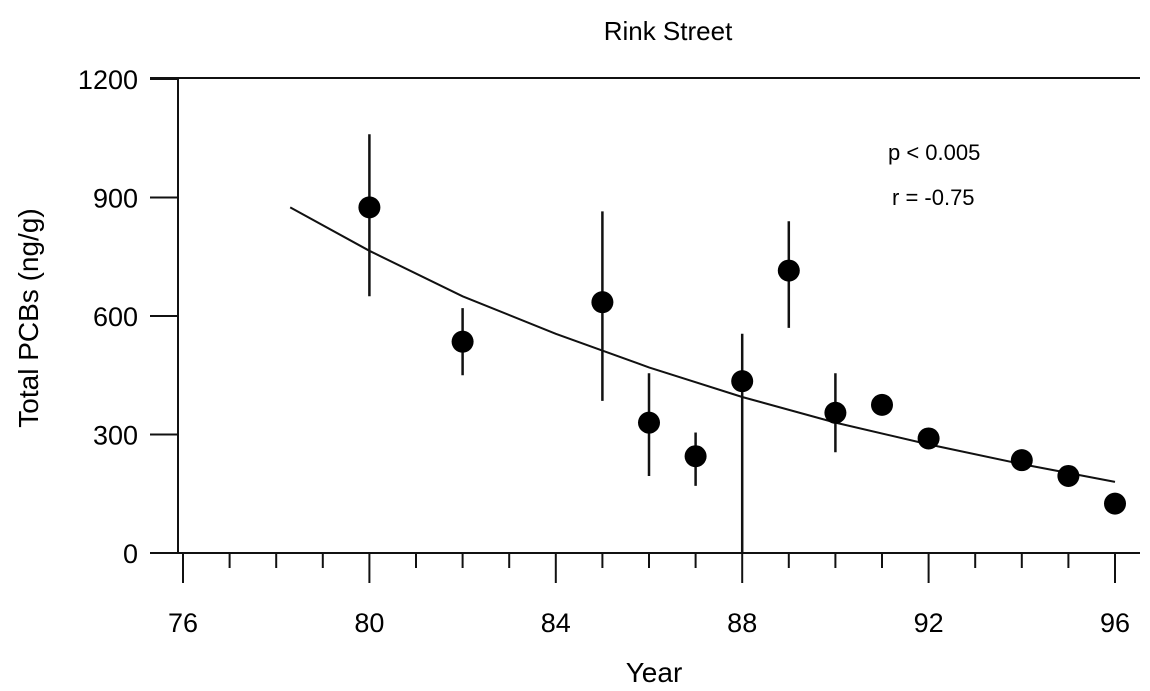  I want to click on chart-title: Rink Street, so click(668, 31).